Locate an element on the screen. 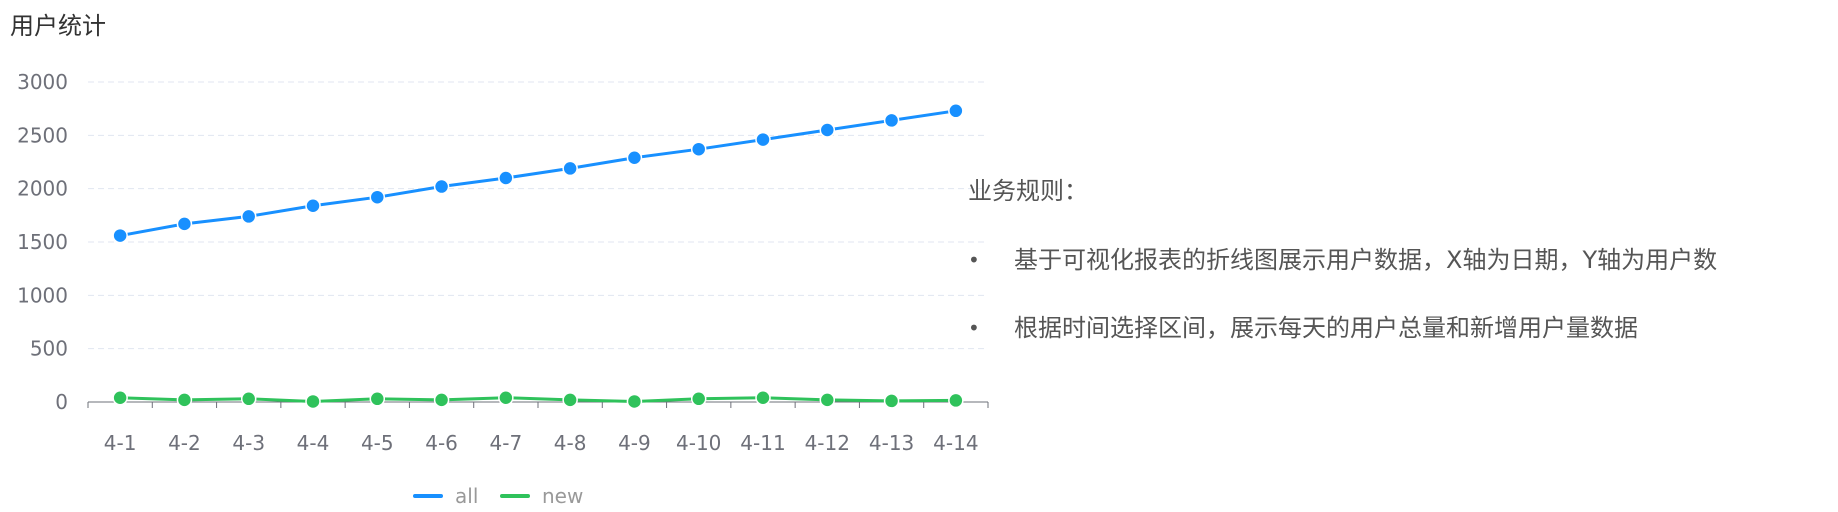 The width and height of the screenshot is (1838, 512). legend: all new is located at coordinates (498, 496).